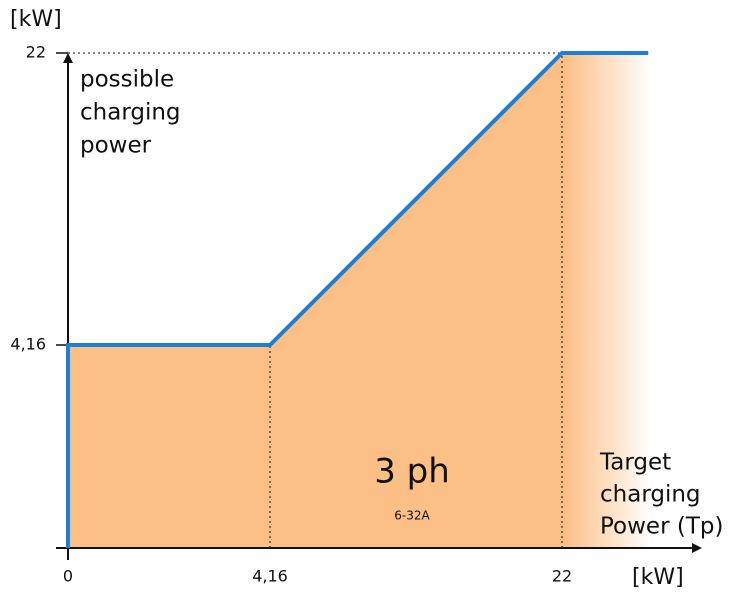 The height and width of the screenshot is (608, 732). Describe the element at coordinates (130, 113) in the screenshot. I see `annotation: charging` at that location.